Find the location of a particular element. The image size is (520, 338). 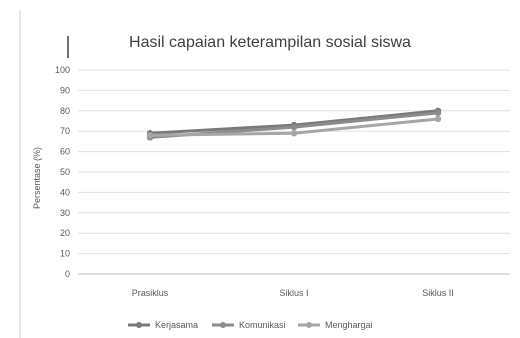

legend-label: Menghargai is located at coordinates (349, 325).